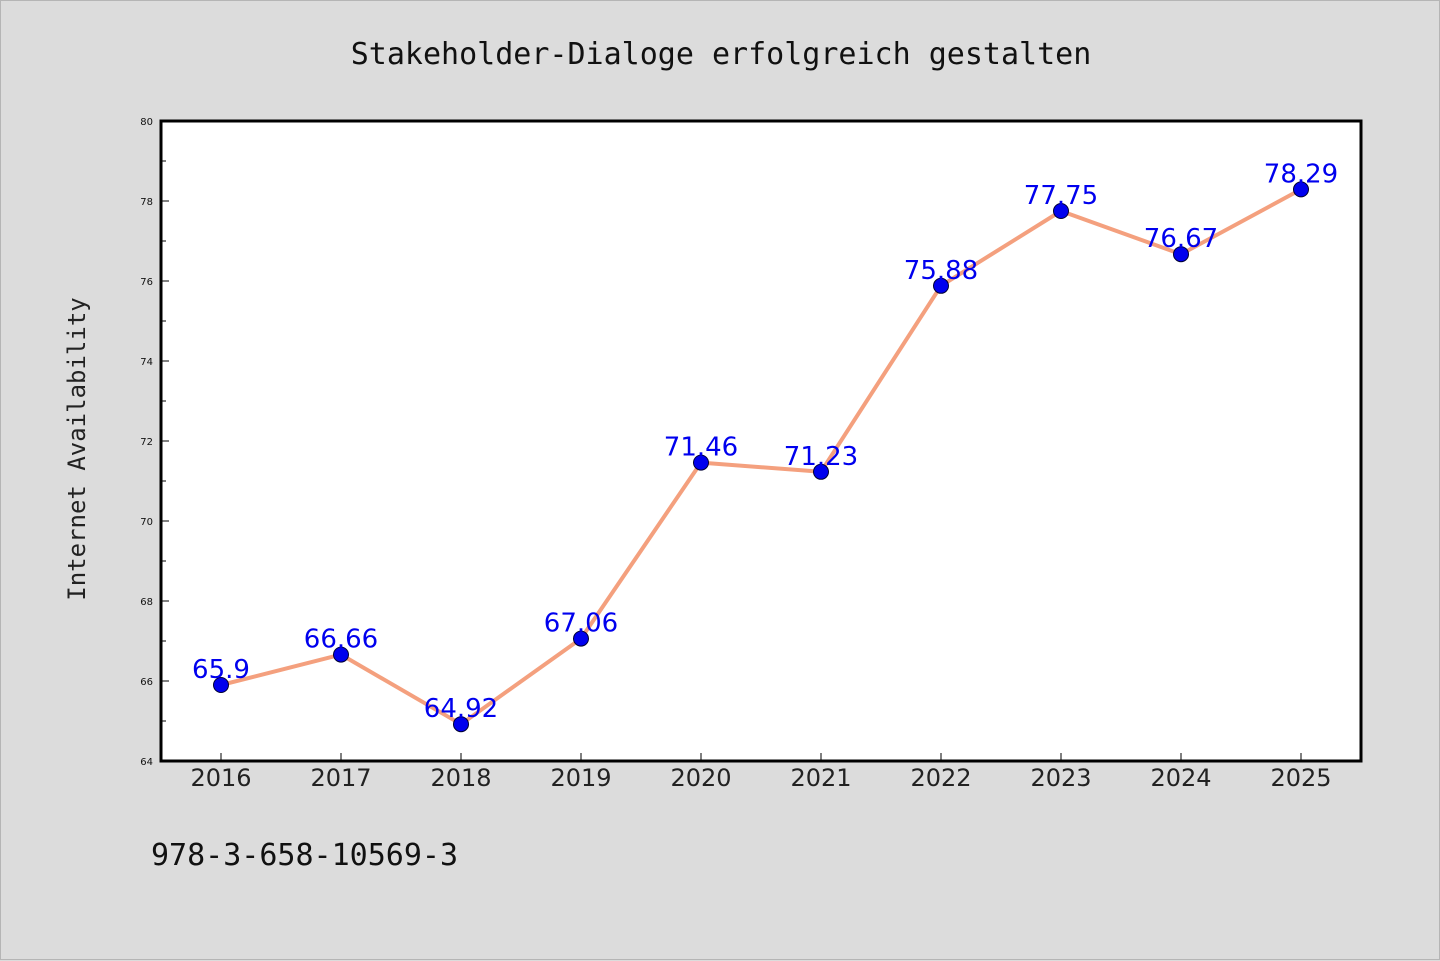  Describe the element at coordinates (146, 122) in the screenshot. I see `y-tick-label: 80` at that location.